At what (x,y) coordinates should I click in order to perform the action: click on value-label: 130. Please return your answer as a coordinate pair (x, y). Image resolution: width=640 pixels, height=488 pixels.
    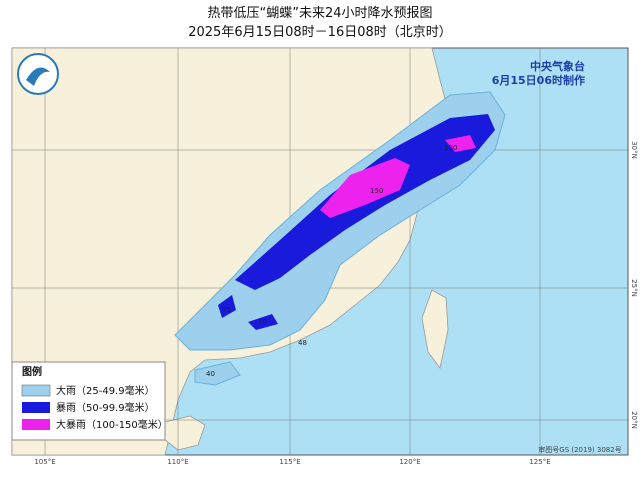
    Looking at the image, I should click on (450, 148).